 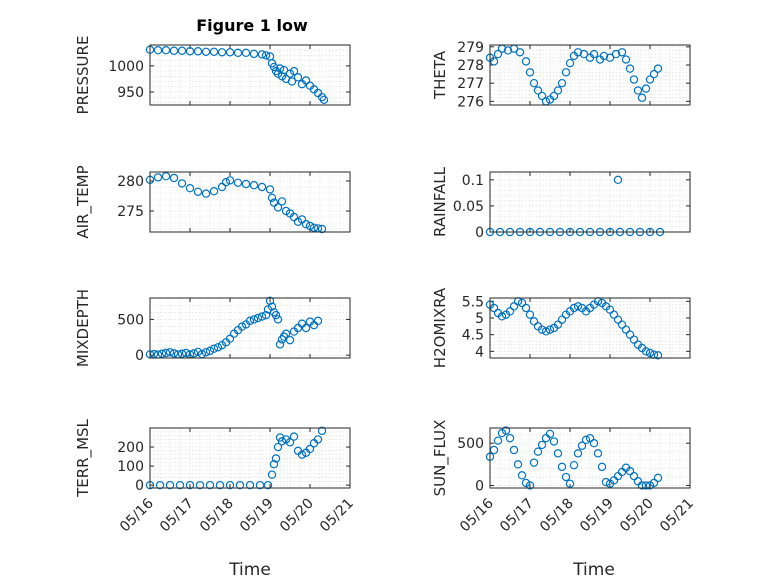 What do you see at coordinates (297, 516) in the screenshot?
I see `x-tick-label: 05/20` at bounding box center [297, 516].